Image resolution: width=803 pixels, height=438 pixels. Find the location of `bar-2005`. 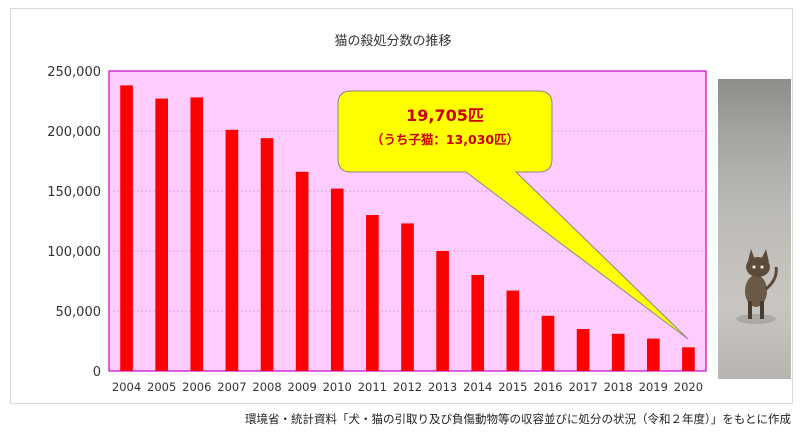

bar-2005 is located at coordinates (161, 234).